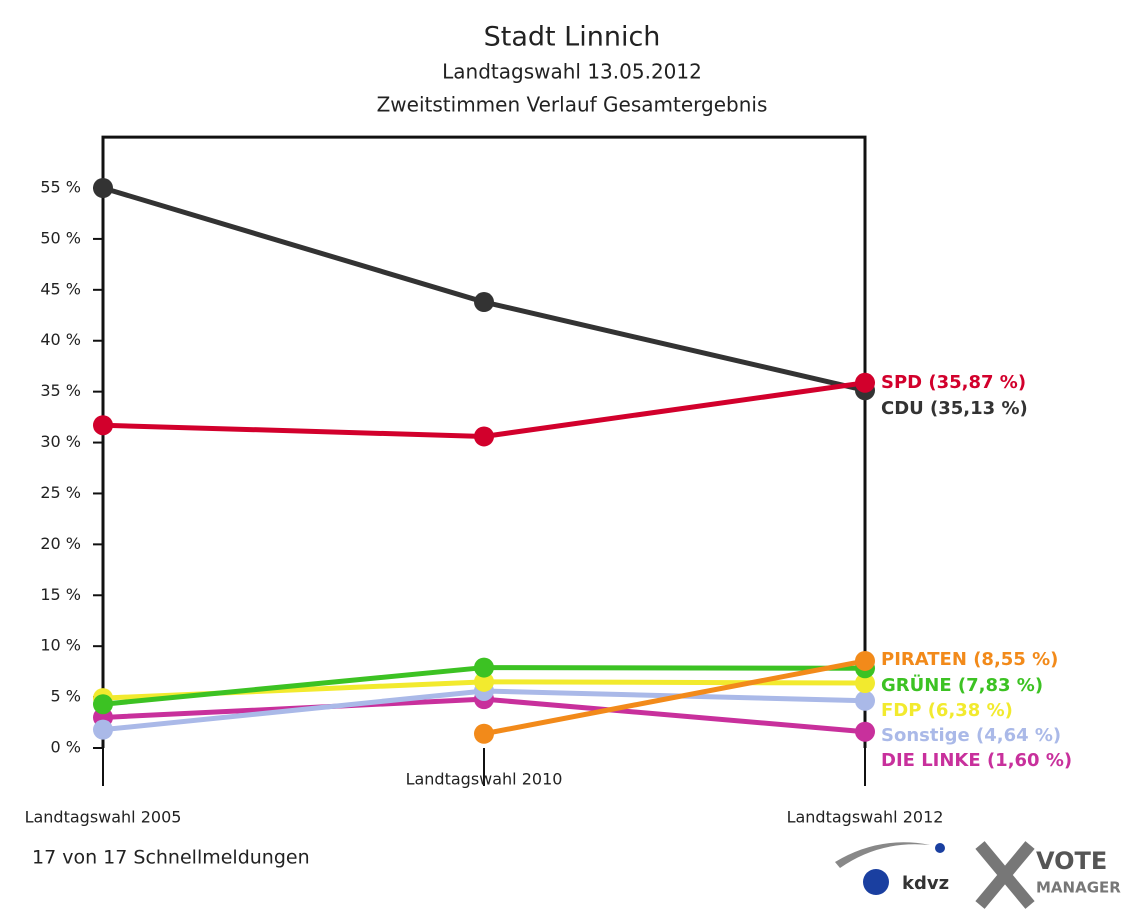  What do you see at coordinates (60, 237) in the screenshot?
I see `y-tick-label: 50 %` at bounding box center [60, 237].